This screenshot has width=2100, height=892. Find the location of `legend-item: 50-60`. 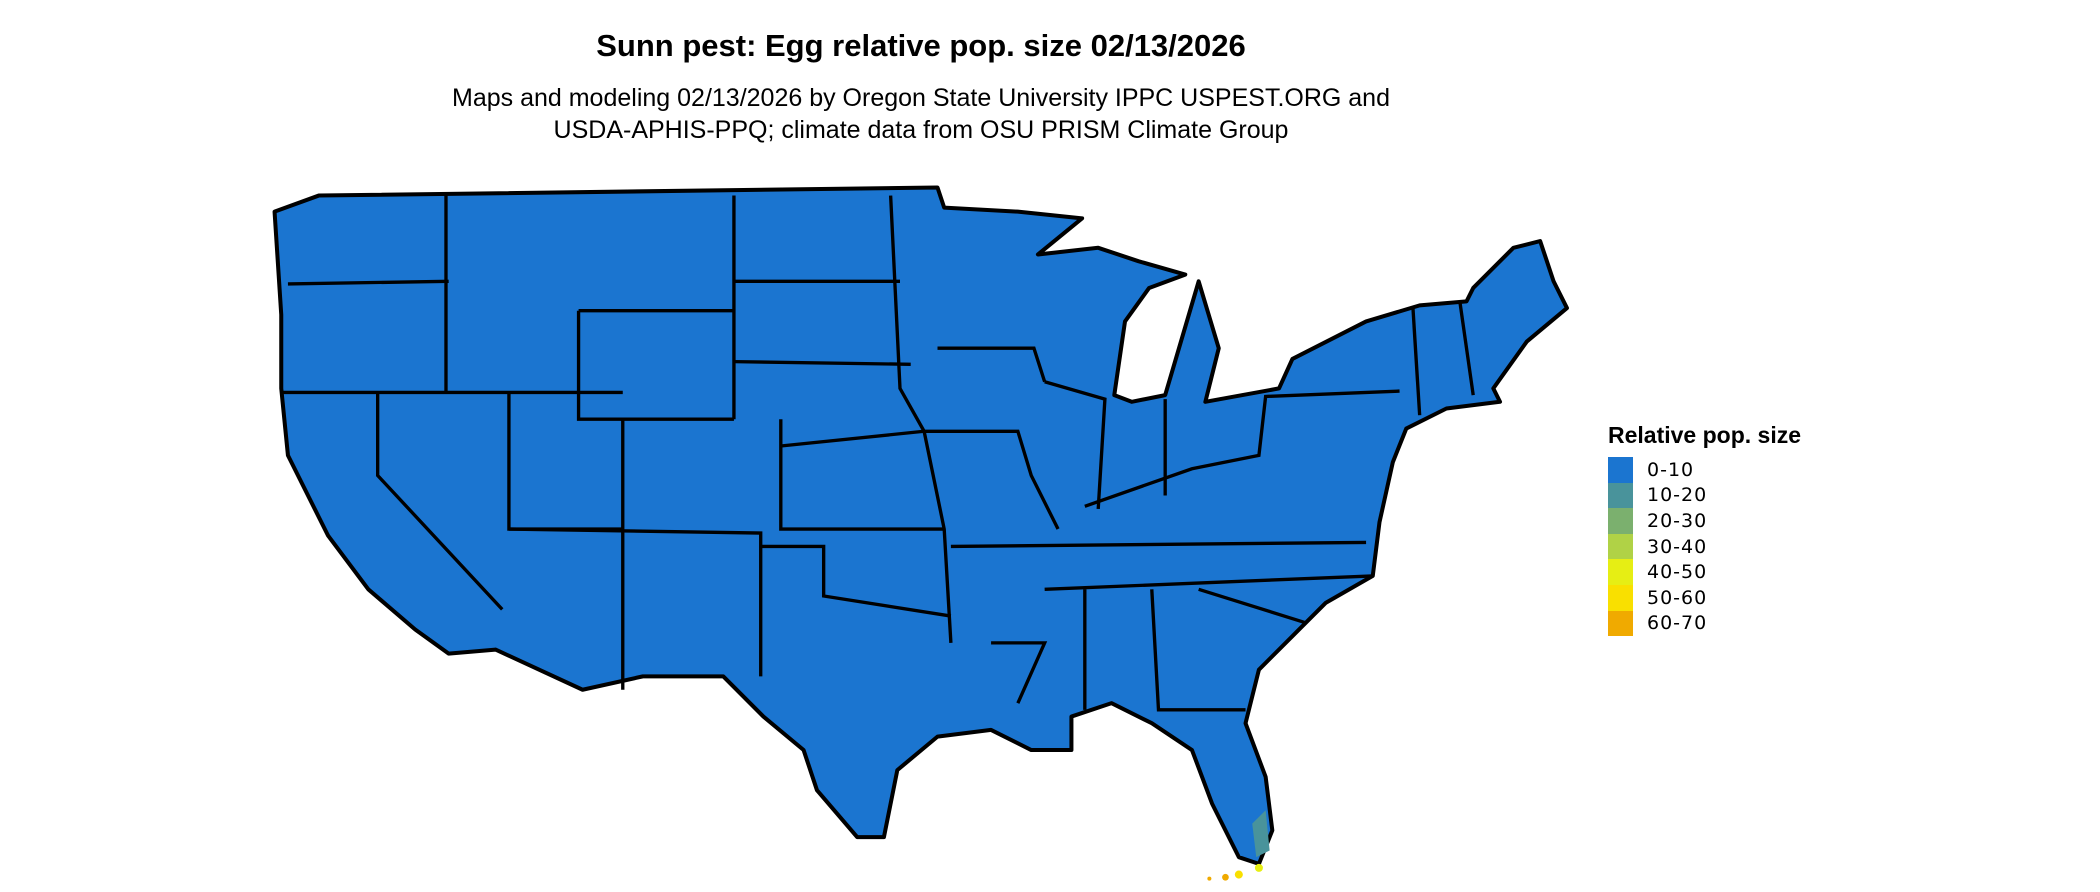

legend-item: 50-60 is located at coordinates (1704, 597).